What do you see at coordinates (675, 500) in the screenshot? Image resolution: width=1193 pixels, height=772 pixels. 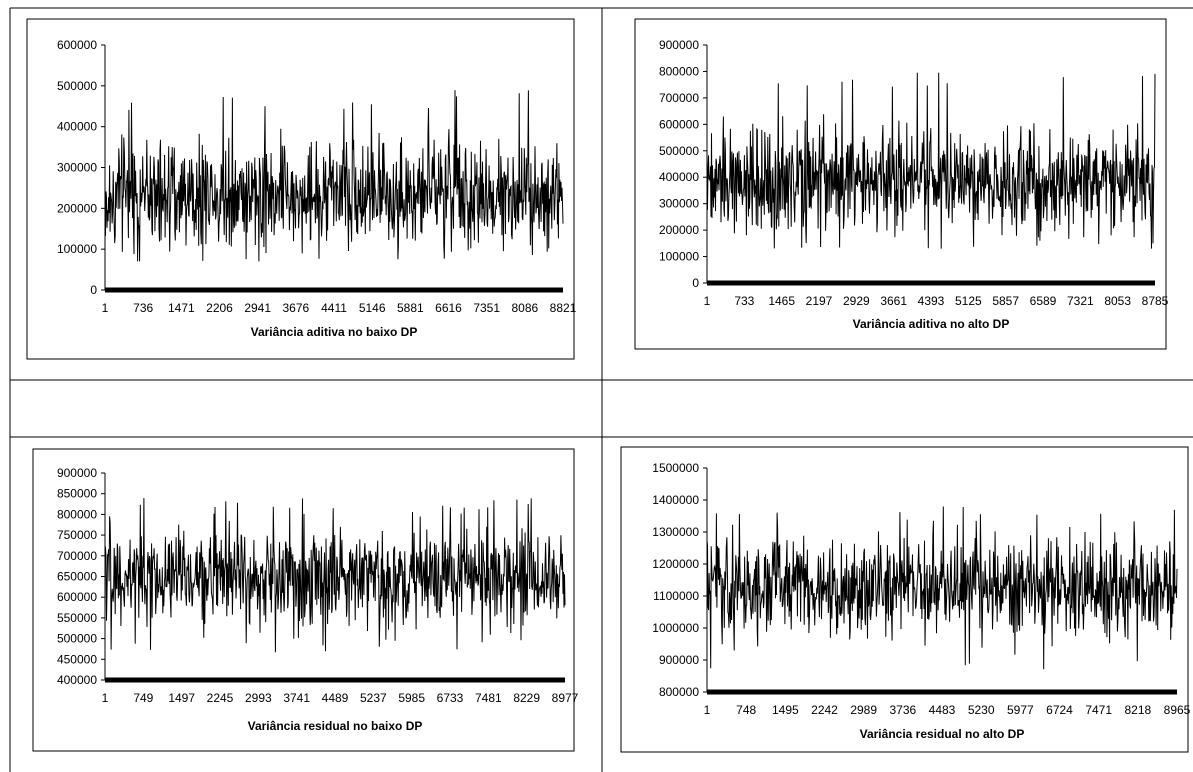 I see `y-tick-label: 1400000` at bounding box center [675, 500].